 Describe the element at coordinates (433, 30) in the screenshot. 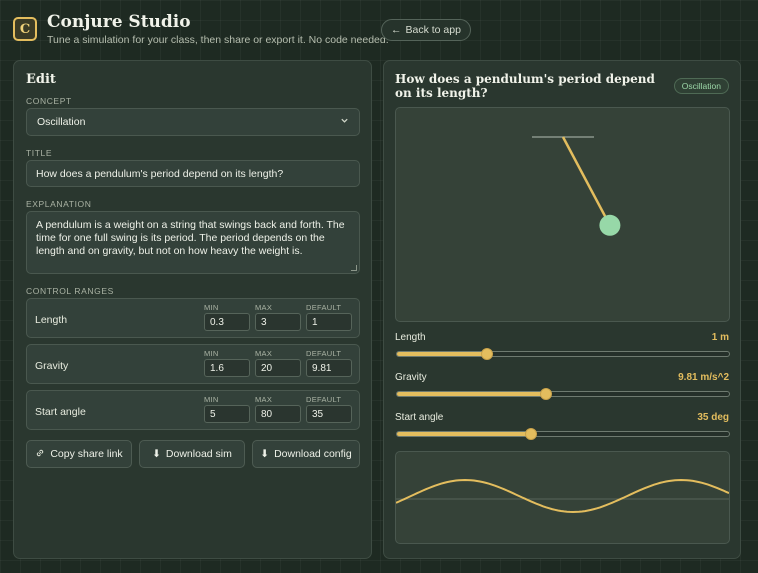

I see `back-to-app-label: Back to app` at that location.